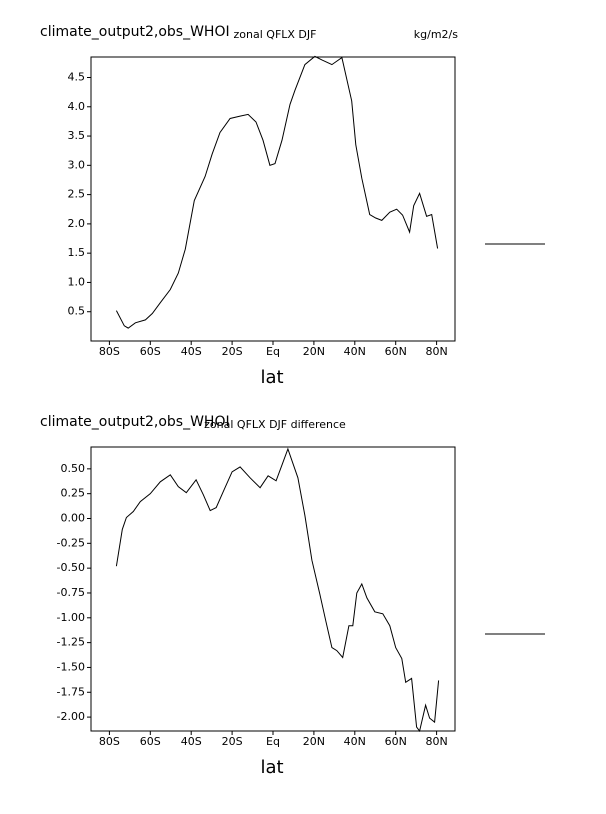 The image size is (606, 814). Describe the element at coordinates (71, 716) in the screenshot. I see `y-tick-label: -2.00` at that location.